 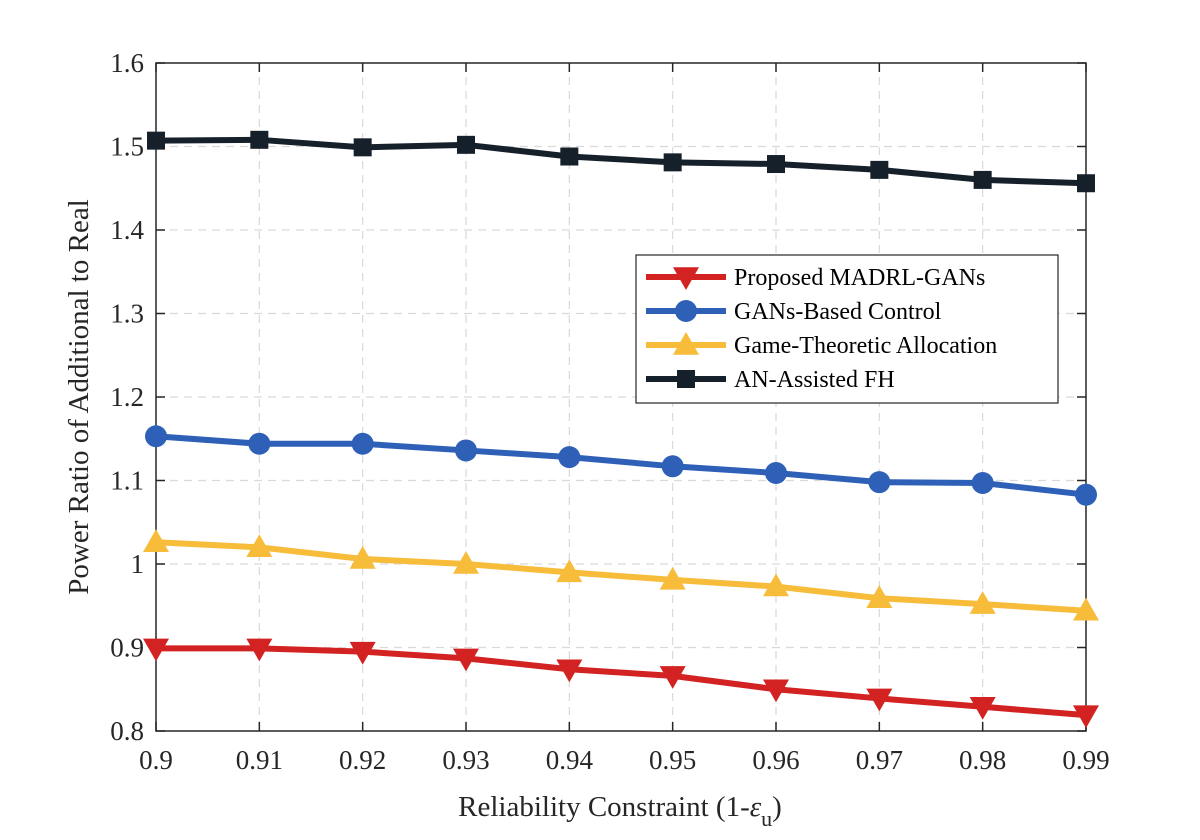 I want to click on x-tick-labels: 0.9 0.91 0.92 0.93 0.94 0.95 0.96 0.97 0.98 0.99, so click(x=624, y=760).